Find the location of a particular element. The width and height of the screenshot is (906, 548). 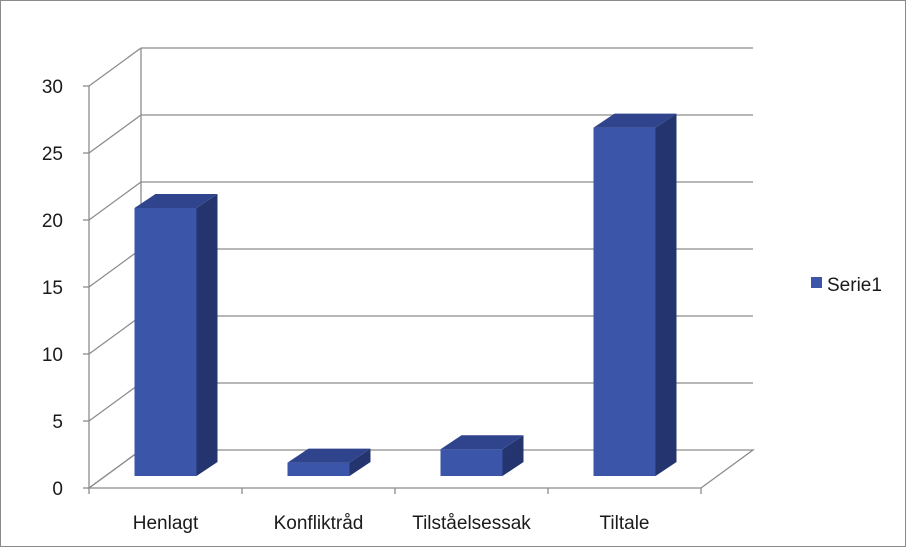

legend: Serie1 is located at coordinates (846, 285).